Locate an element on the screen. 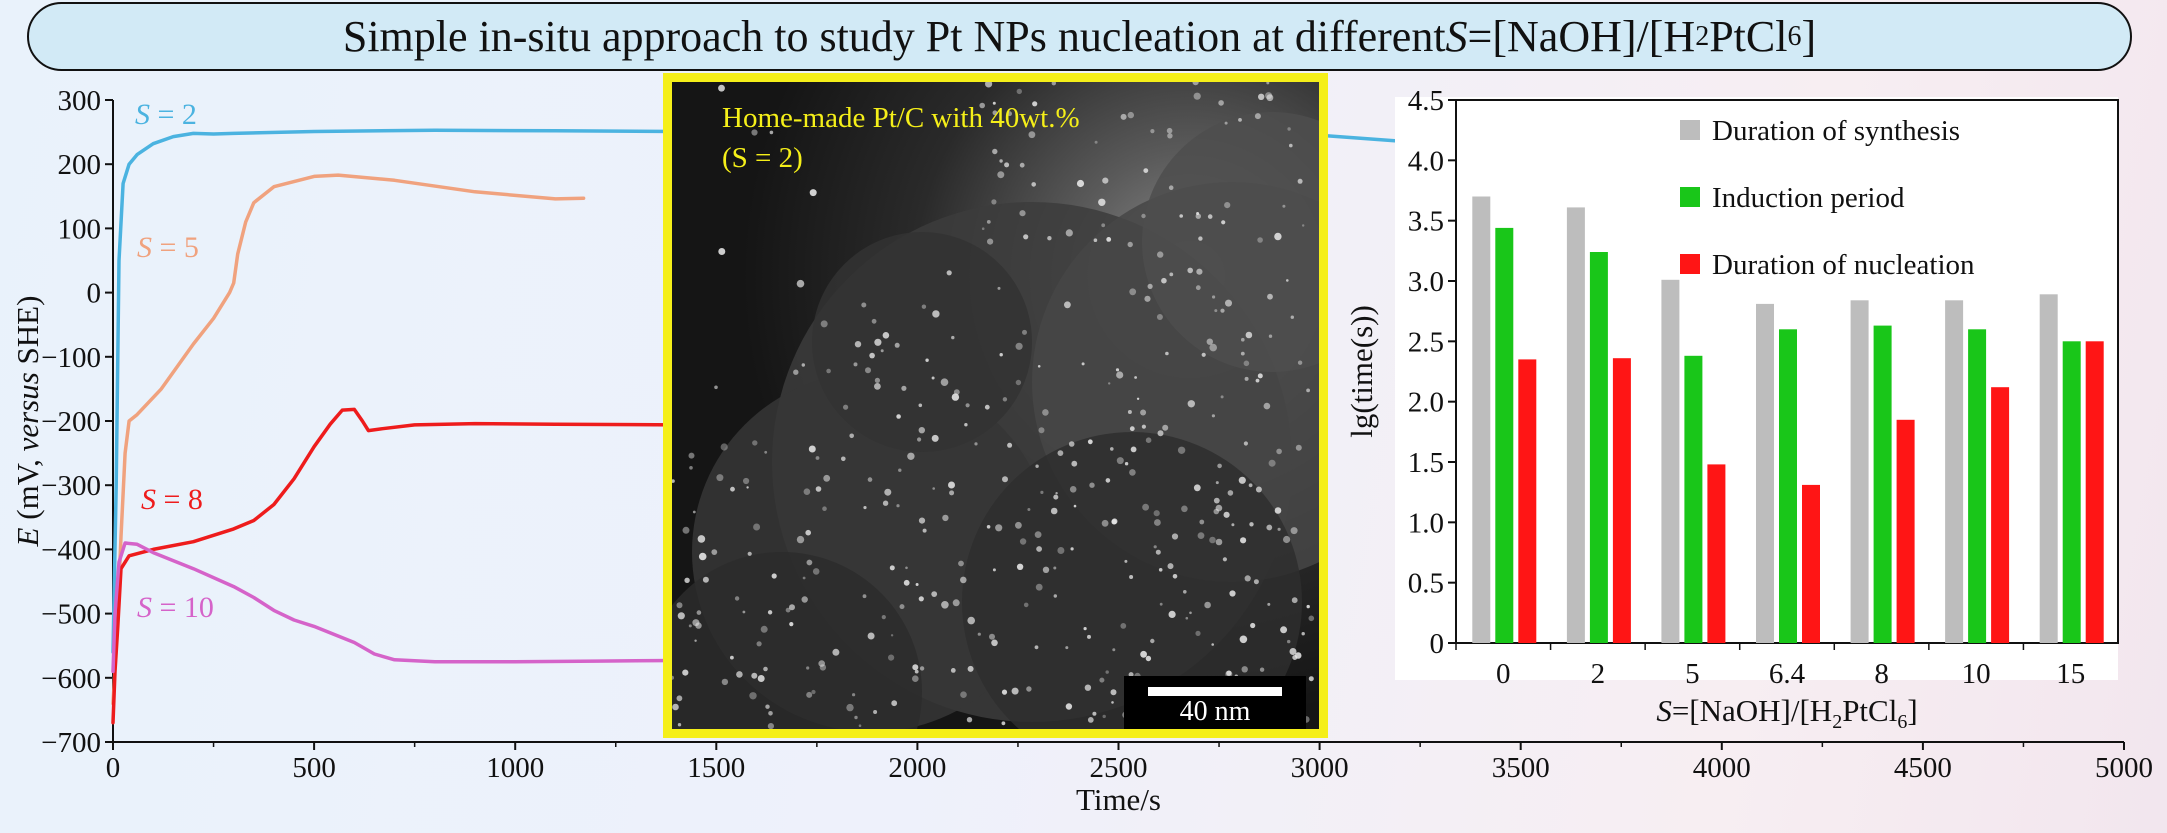 This screenshot has width=2167, height=833. scale-bar-box: 40 nm is located at coordinates (1215, 702).